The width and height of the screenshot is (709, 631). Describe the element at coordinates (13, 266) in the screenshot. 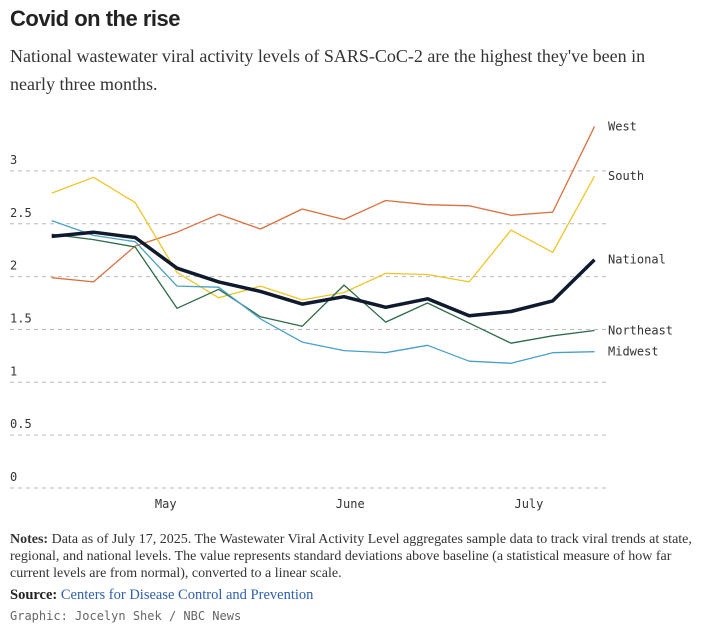

I see `y-tick-label: 2` at that location.